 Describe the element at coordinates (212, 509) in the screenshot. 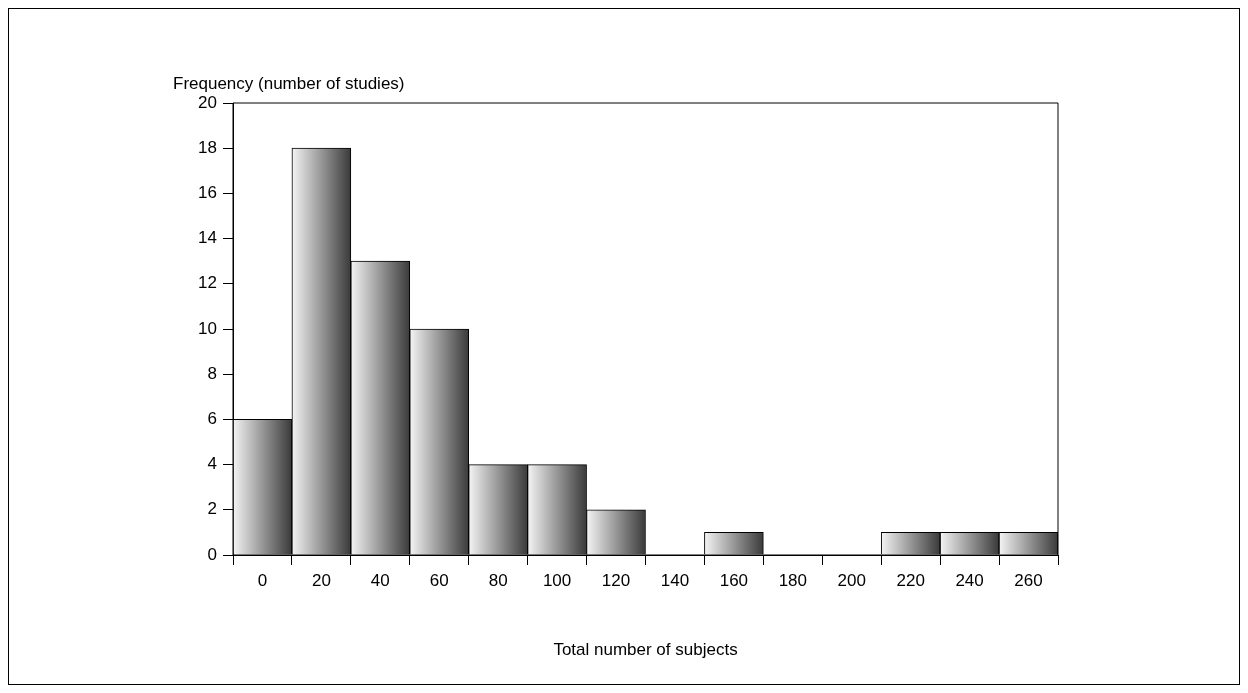

I see `y-tick-label: 2` at that location.